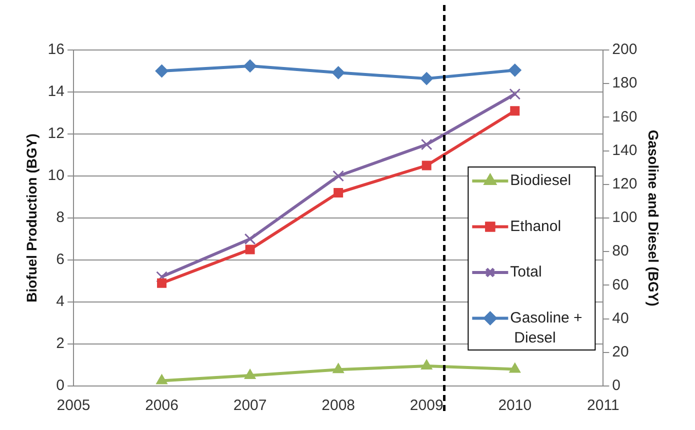  I want to click on legend-label: Biodiesel, so click(541, 181).